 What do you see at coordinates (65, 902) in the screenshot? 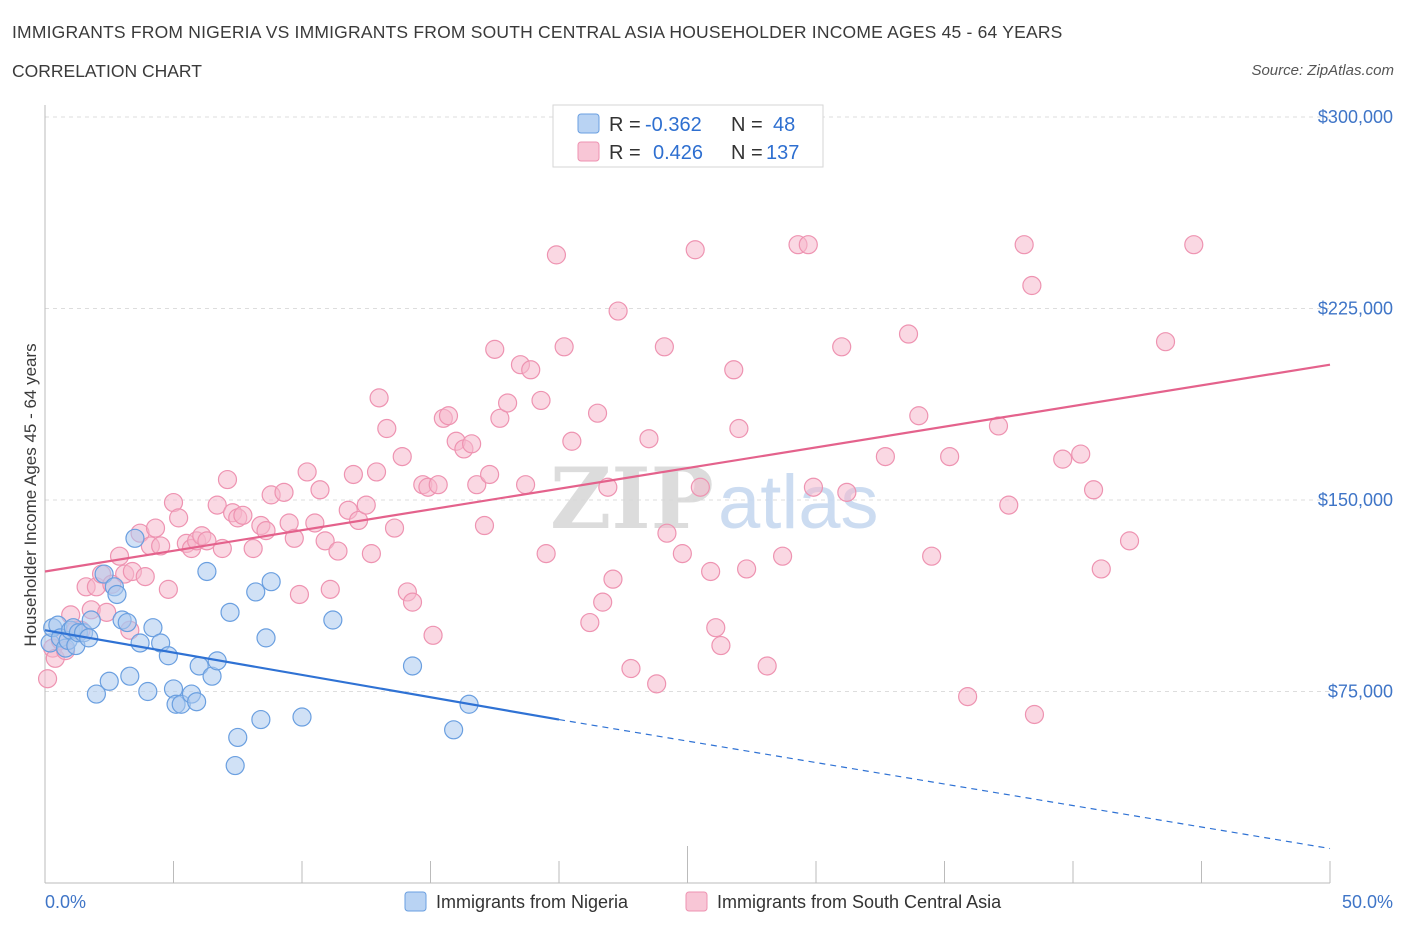
I see `x-tick-label-0: 0.0%` at bounding box center [65, 902].